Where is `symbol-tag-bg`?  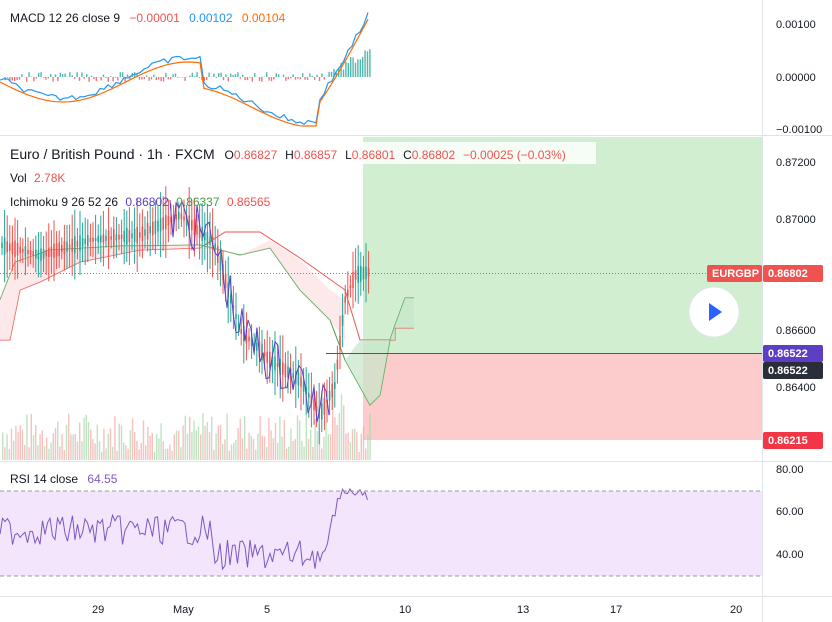 symbol-tag-bg is located at coordinates (734, 273).